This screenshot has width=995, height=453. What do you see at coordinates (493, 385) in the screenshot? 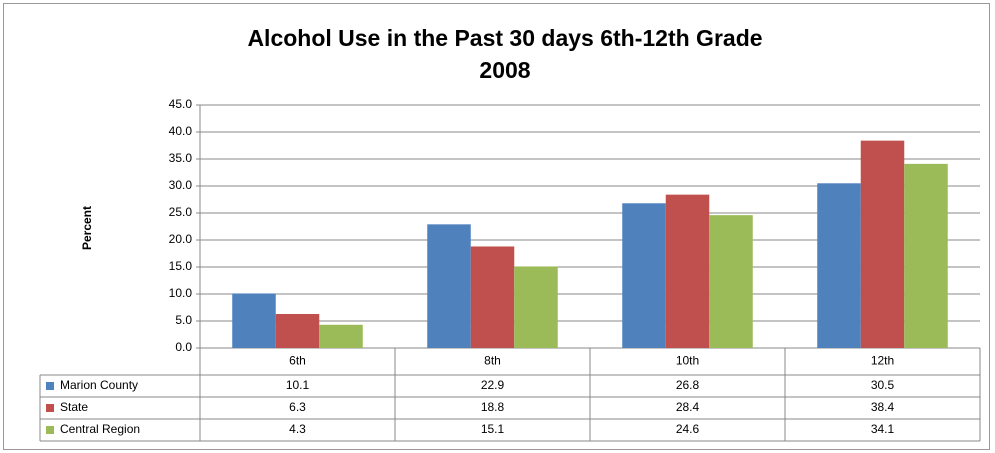
I see `table-value: 22.9` at bounding box center [493, 385].